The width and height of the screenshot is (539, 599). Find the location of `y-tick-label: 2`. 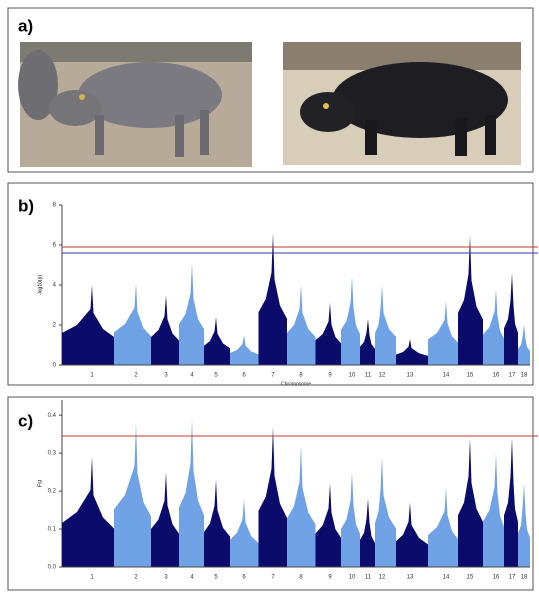

y-tick-label: 2 is located at coordinates (55, 326).